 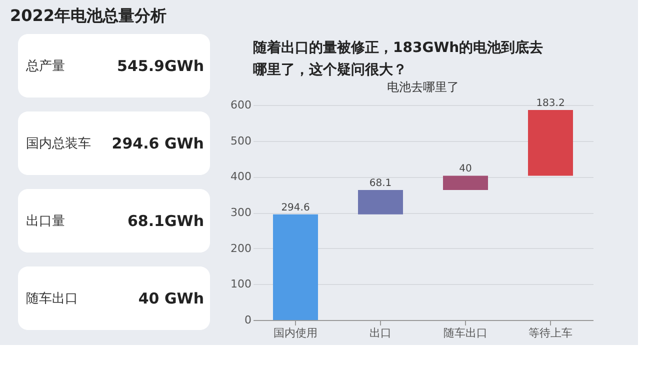 I want to click on y-tick-label: 100, so click(x=241, y=284).